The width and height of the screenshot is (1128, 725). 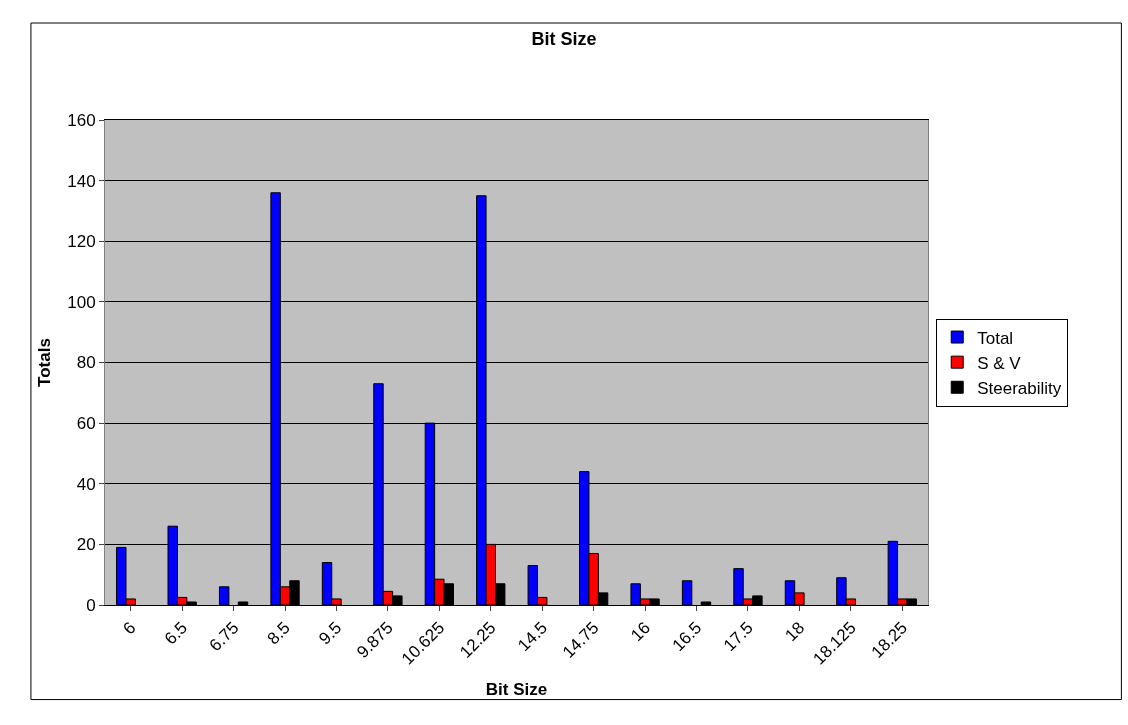 I want to click on y-tick-label: 140, so click(x=81, y=181).